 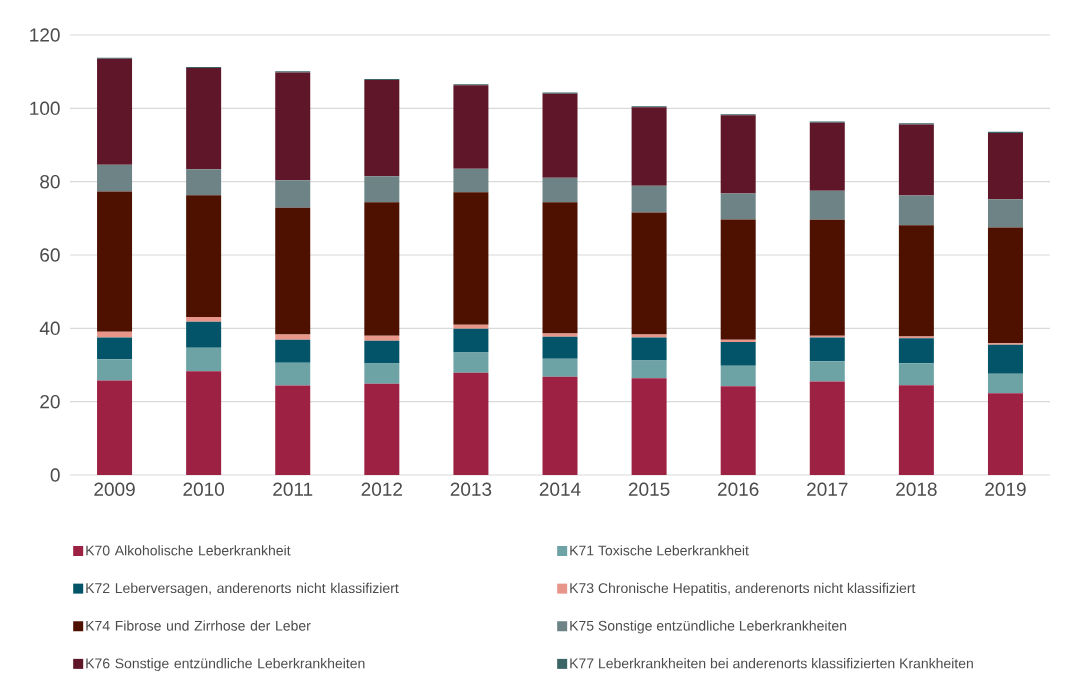 I want to click on x-tick-label: 2013, so click(x=471, y=489).